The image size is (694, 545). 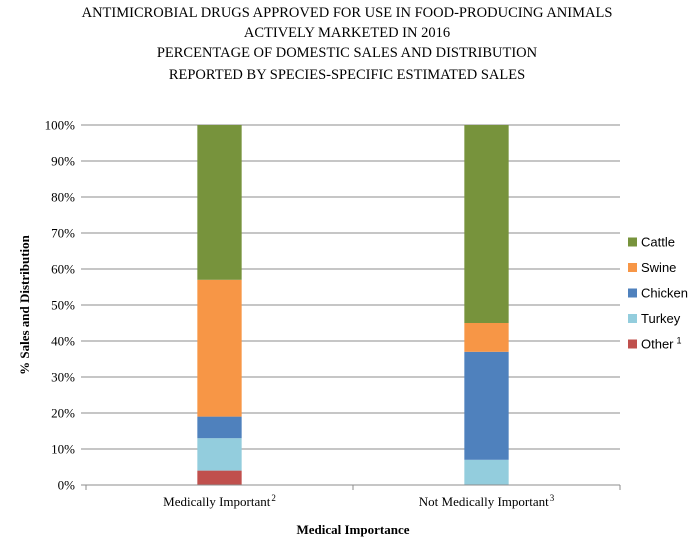 What do you see at coordinates (67, 485) in the screenshot?
I see `y-tick-label: 0%` at bounding box center [67, 485].